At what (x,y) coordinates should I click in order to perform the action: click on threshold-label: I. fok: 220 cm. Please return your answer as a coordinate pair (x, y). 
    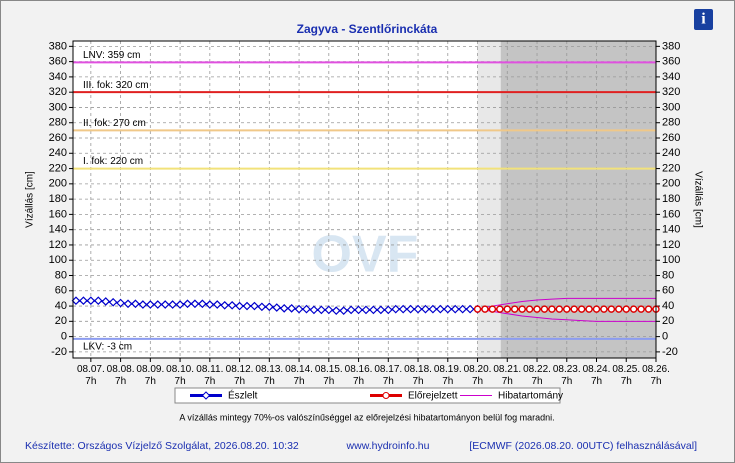
    Looking at the image, I should click on (113, 161).